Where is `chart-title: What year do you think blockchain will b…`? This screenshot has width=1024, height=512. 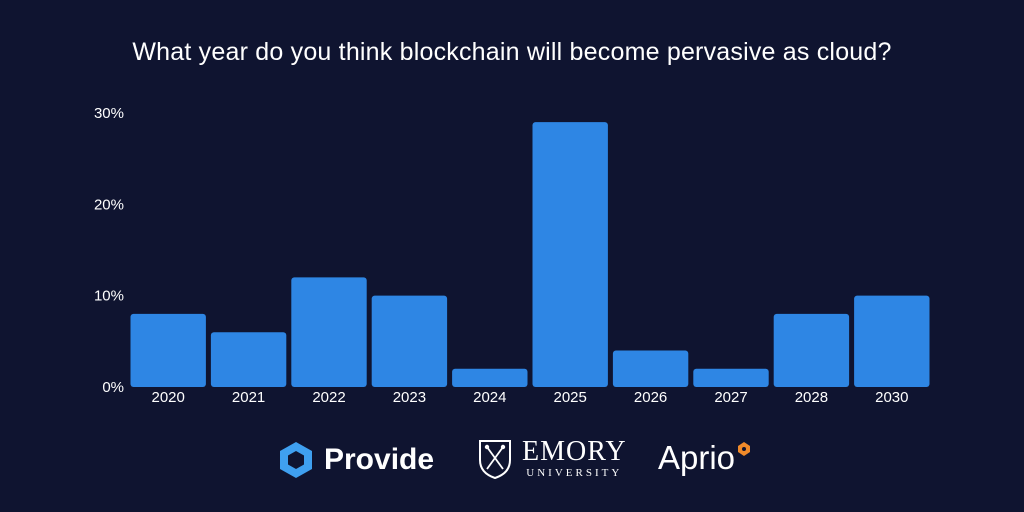 chart-title: What year do you think blockchain will b… is located at coordinates (512, 52).